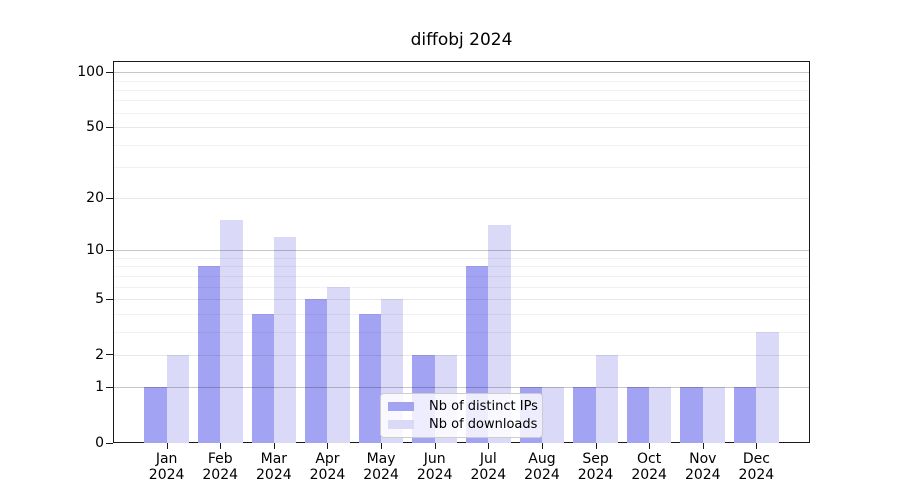 The width and height of the screenshot is (900, 500). I want to click on x-tick-month: Mar, so click(274, 459).